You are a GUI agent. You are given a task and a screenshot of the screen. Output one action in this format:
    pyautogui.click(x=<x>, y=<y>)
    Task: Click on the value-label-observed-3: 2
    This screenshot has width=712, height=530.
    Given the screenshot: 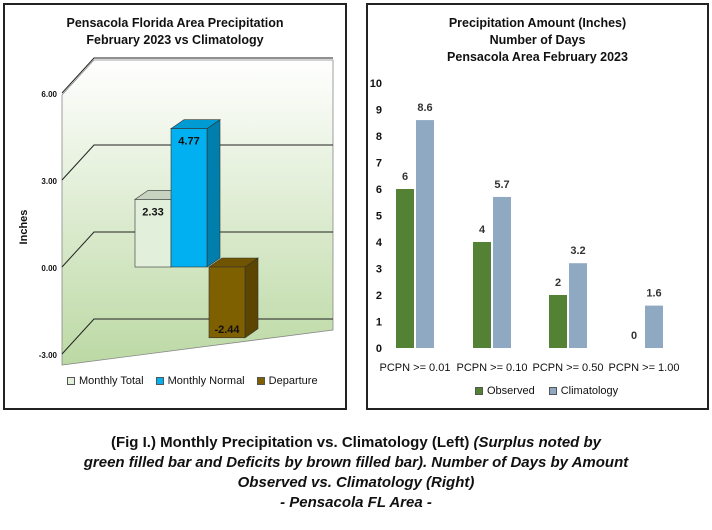 What is the action you would take?
    pyautogui.click(x=558, y=283)
    